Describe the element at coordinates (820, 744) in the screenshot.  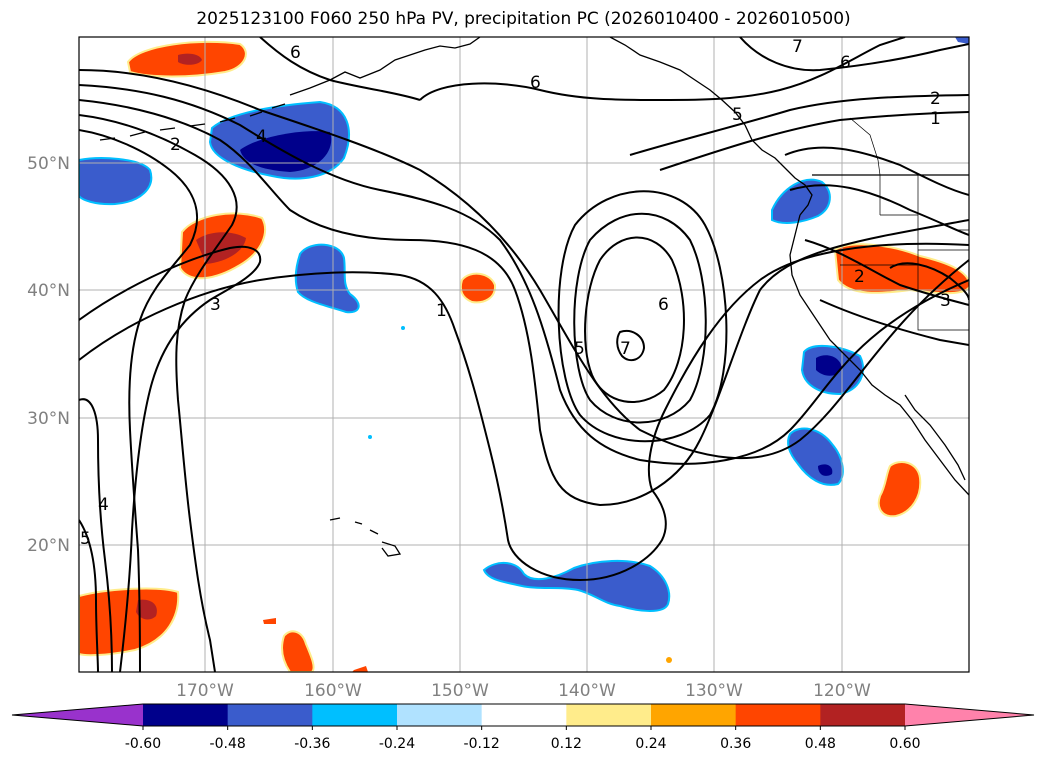
I see `colorbar-label: 0.48` at that location.